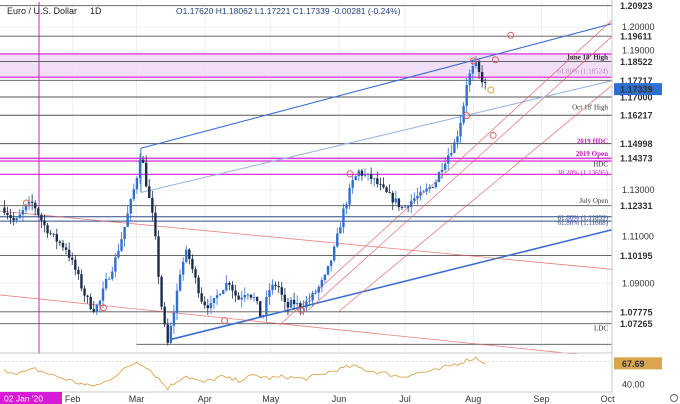 This screenshot has width=680, height=404. Describe the element at coordinates (306, 373) in the screenshot. I see `rsi-background` at that location.